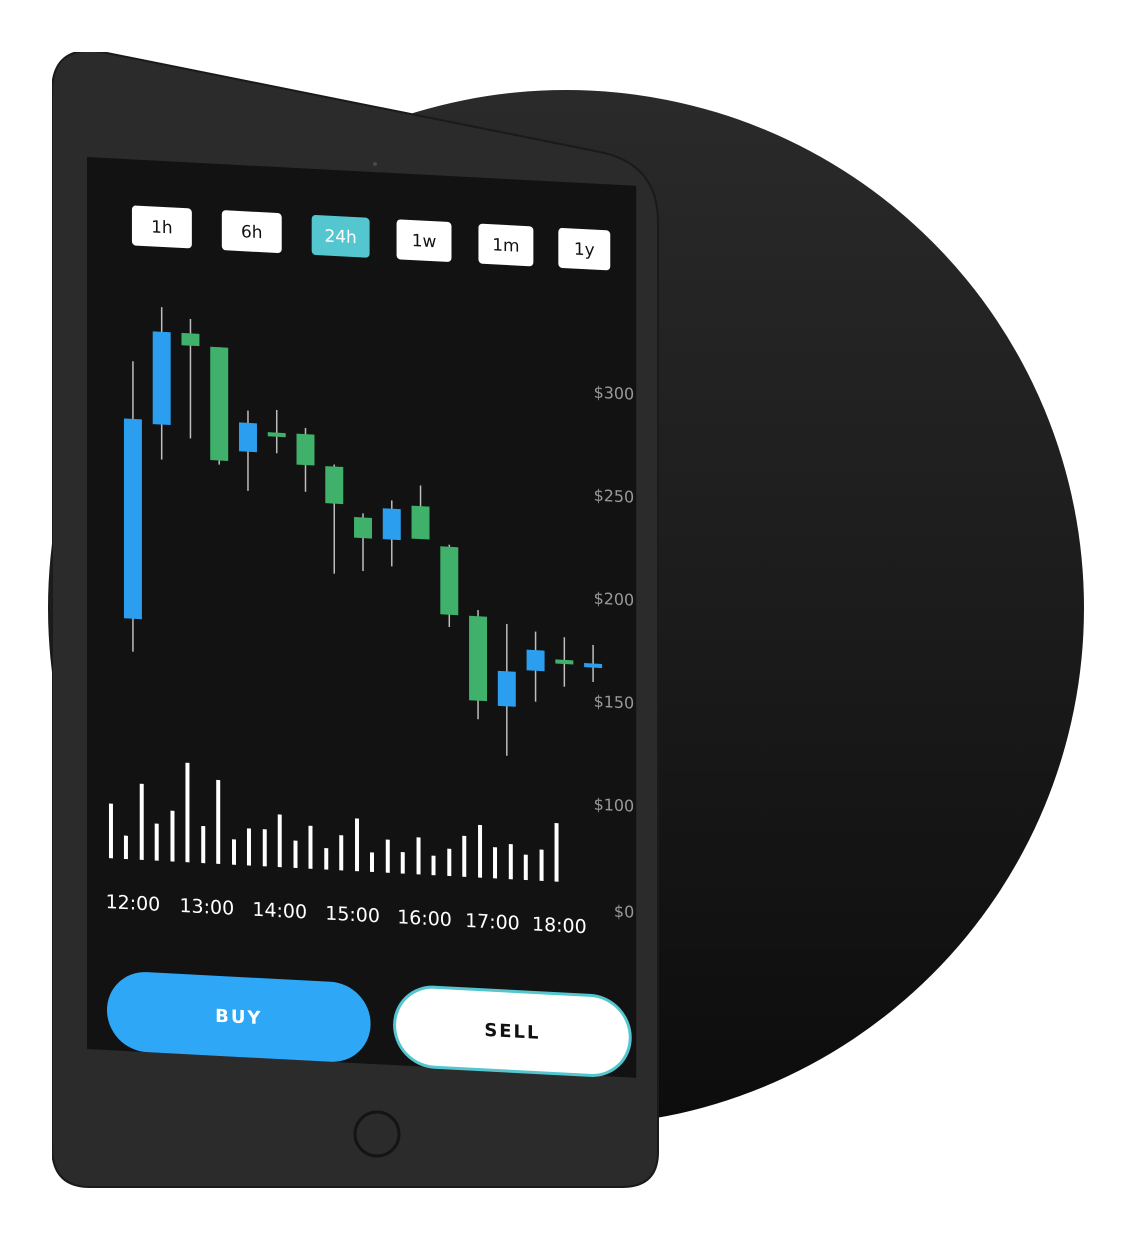 The height and width of the screenshot is (1250, 1132). What do you see at coordinates (133, 903) in the screenshot?
I see `x-tick-label: 12:00` at bounding box center [133, 903].